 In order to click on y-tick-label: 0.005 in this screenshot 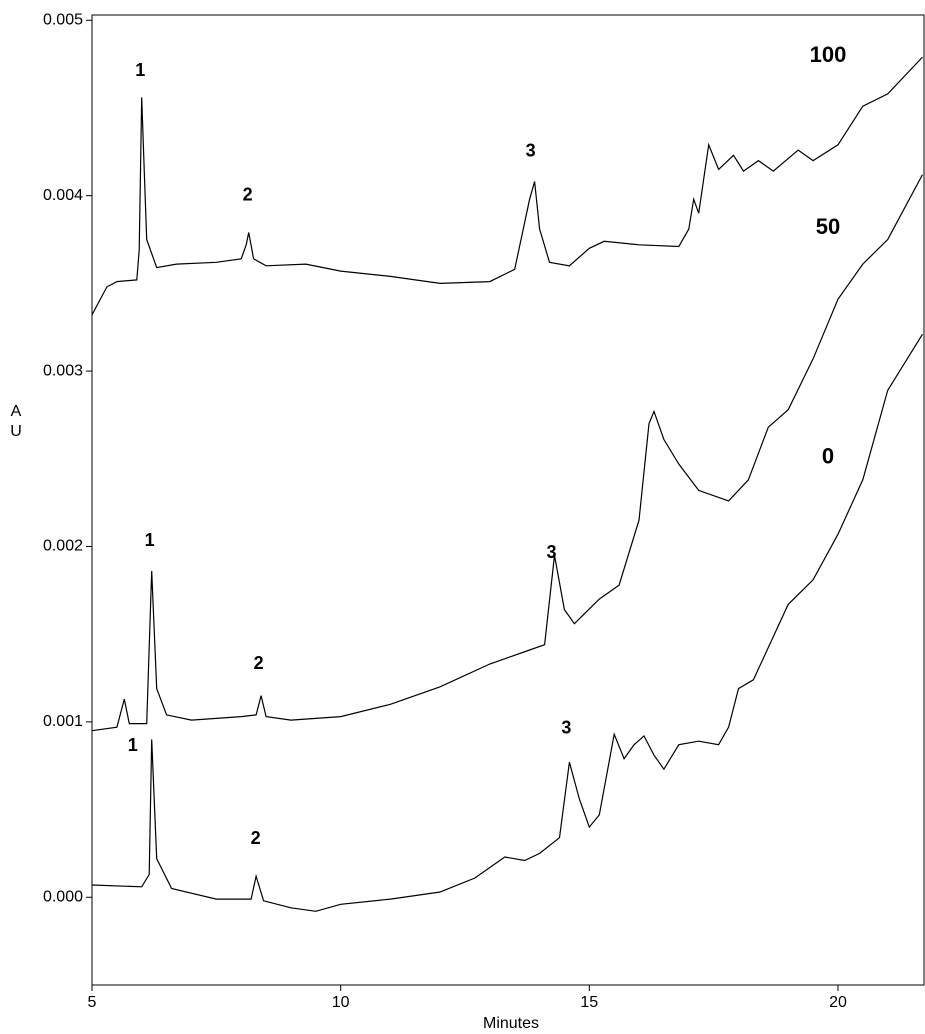, I will do `click(63, 19)`.